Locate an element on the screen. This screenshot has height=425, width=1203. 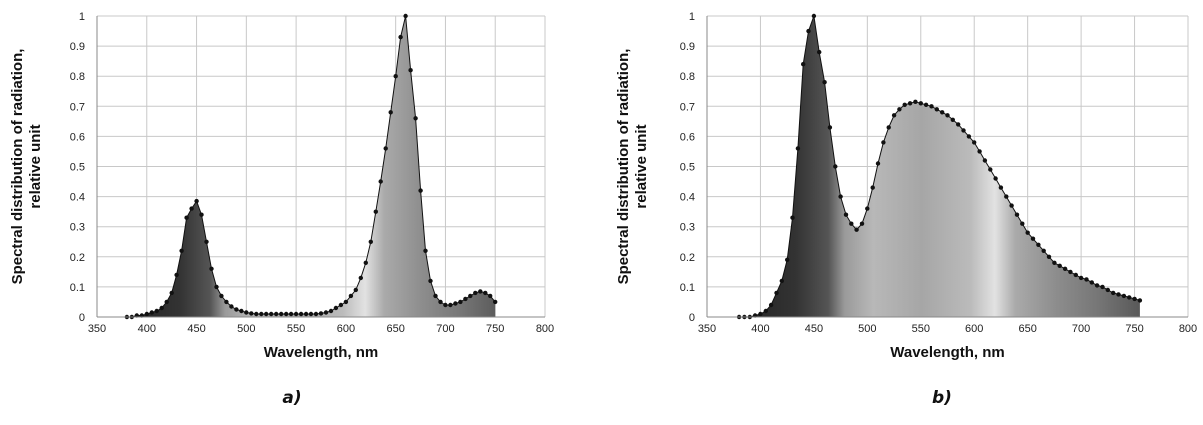
panel-label-a: a) is located at coordinates (292, 398).